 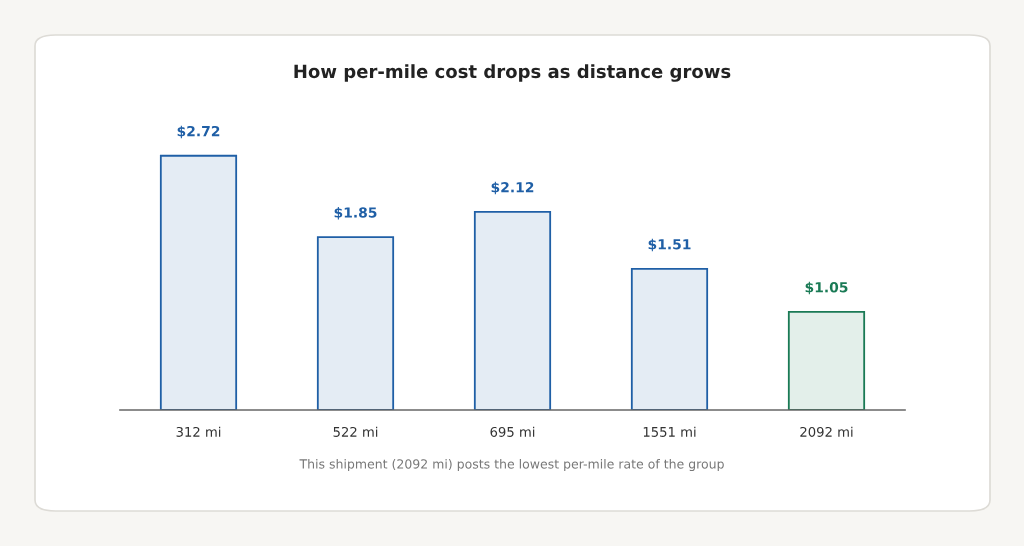 What do you see at coordinates (669, 245) in the screenshot?
I see `data-label: $1.51` at bounding box center [669, 245].